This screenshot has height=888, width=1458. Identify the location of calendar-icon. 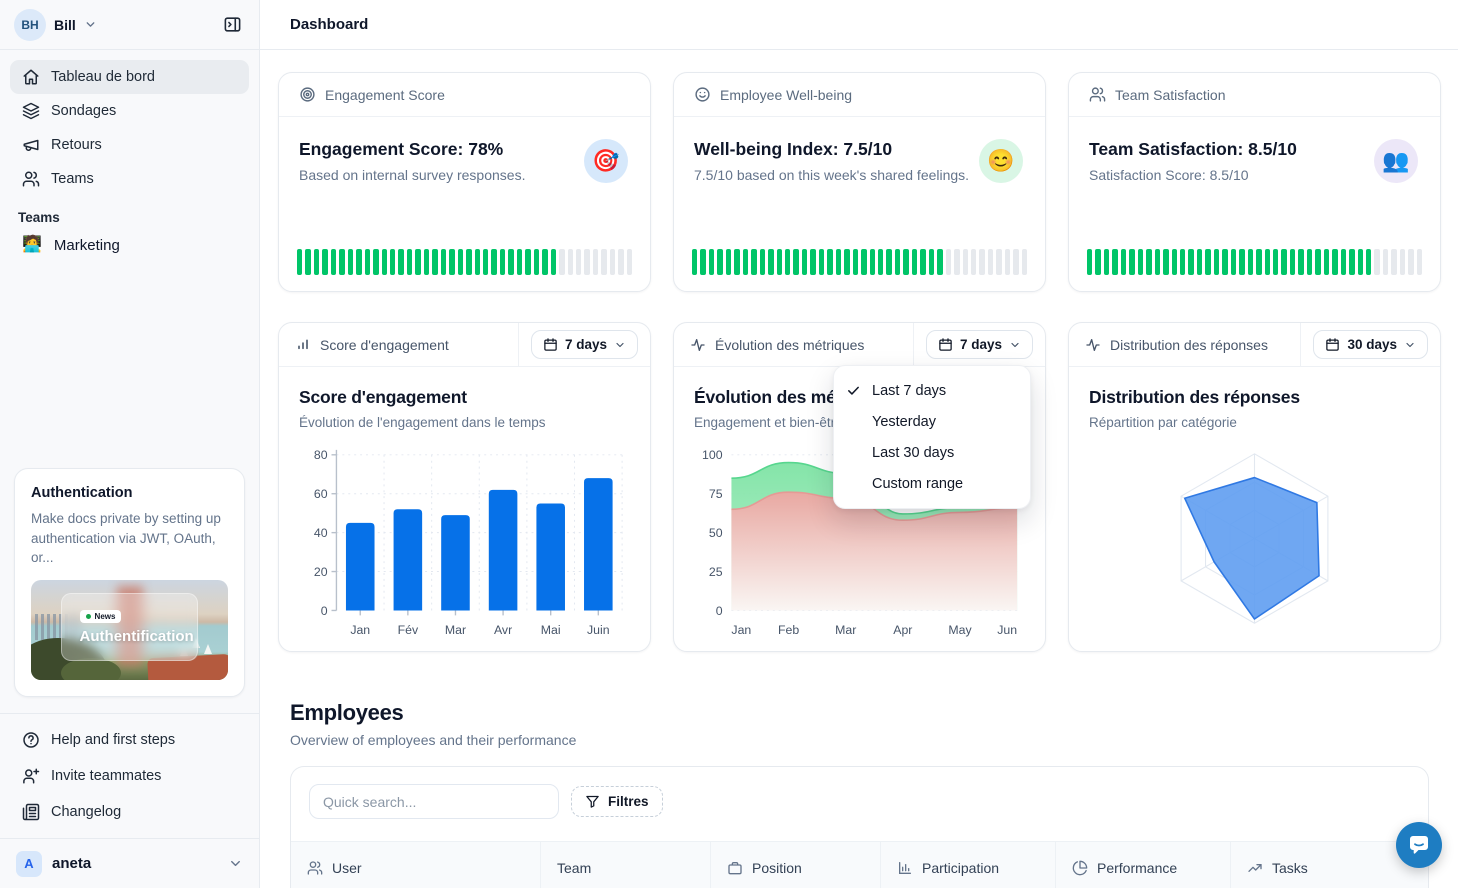
(945, 344).